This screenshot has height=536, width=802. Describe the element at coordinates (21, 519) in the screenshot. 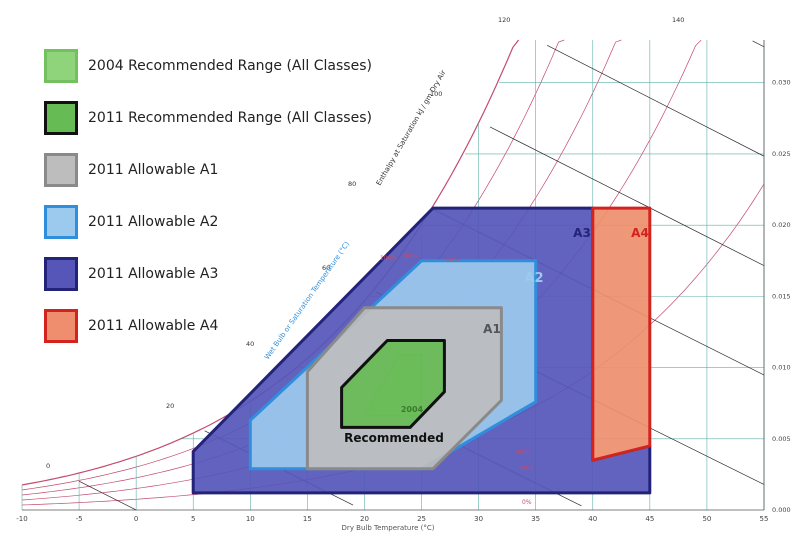

I see `x-tick-label: -10` at that location.